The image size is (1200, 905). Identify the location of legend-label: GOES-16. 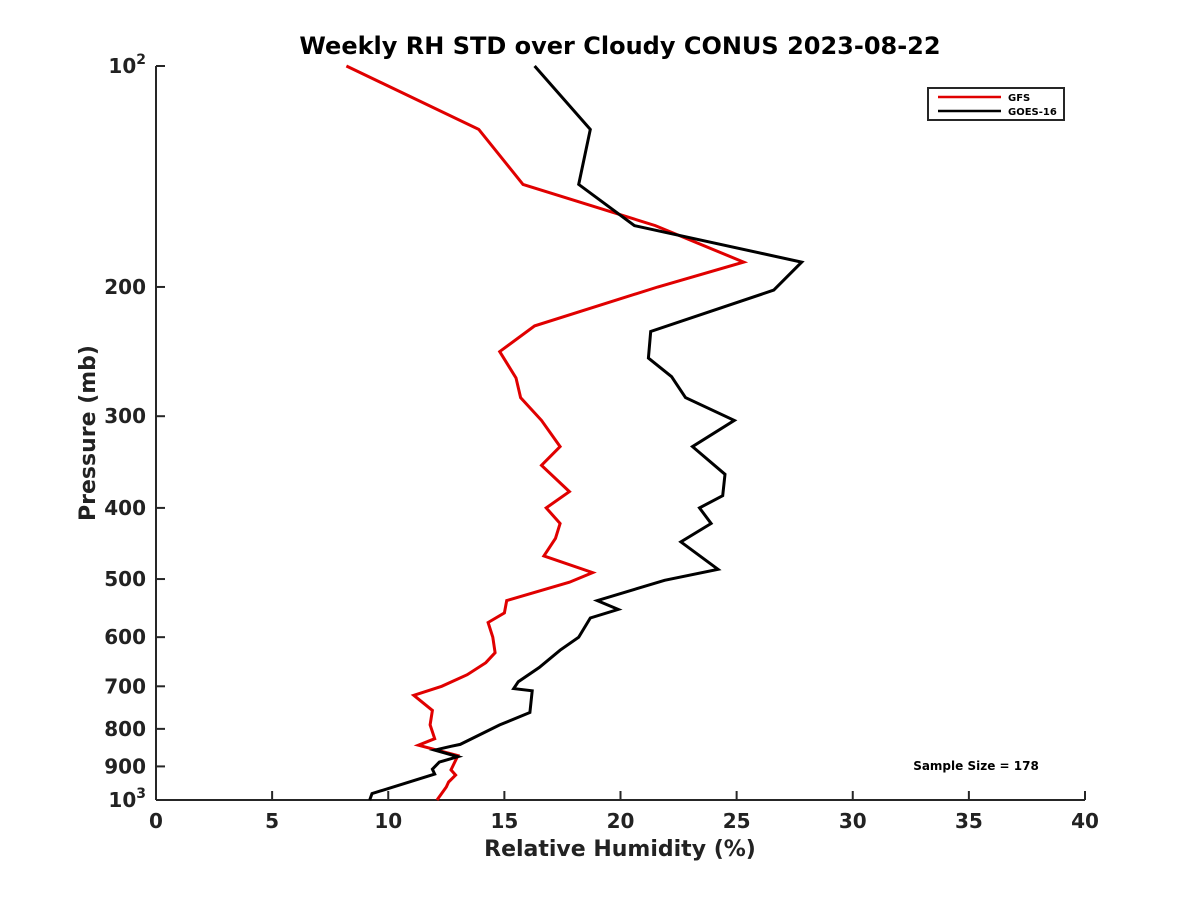
(1032, 112).